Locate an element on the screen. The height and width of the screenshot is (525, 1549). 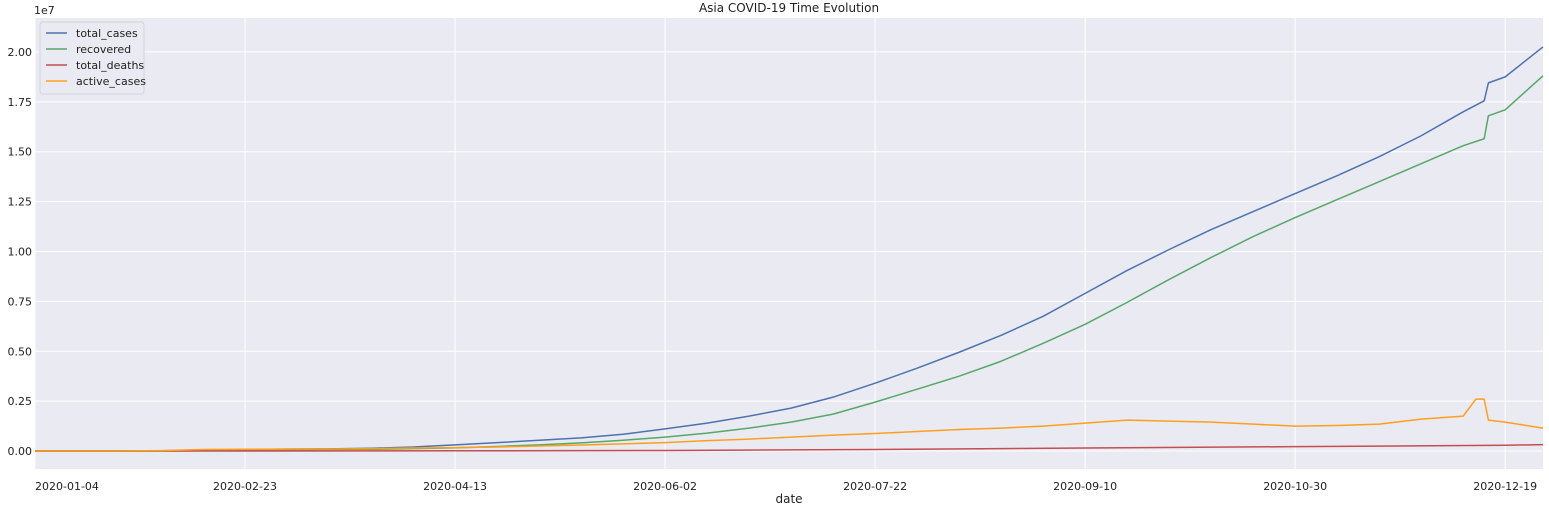
x-tick-label: 2020-09-10 is located at coordinates (1085, 486).